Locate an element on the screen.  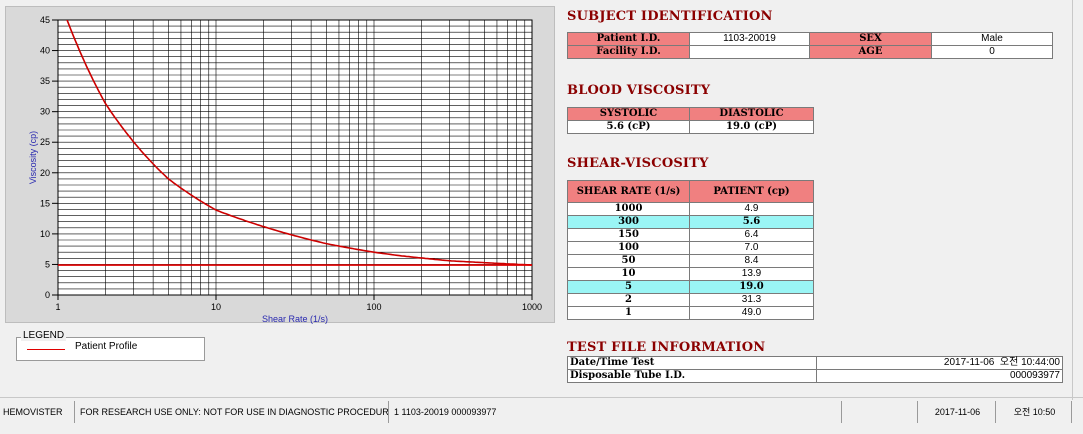
shear-row: 50 8.4 is located at coordinates (690, 261).